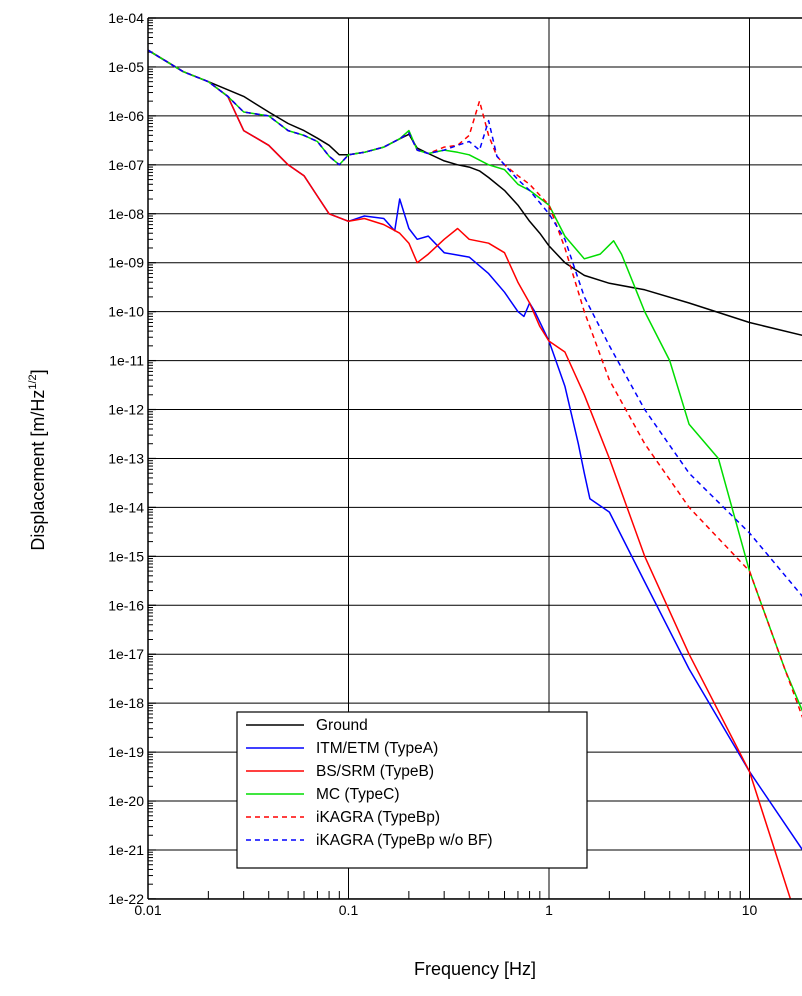  I want to click on y-tick-label: 1e-10, so click(126, 312).